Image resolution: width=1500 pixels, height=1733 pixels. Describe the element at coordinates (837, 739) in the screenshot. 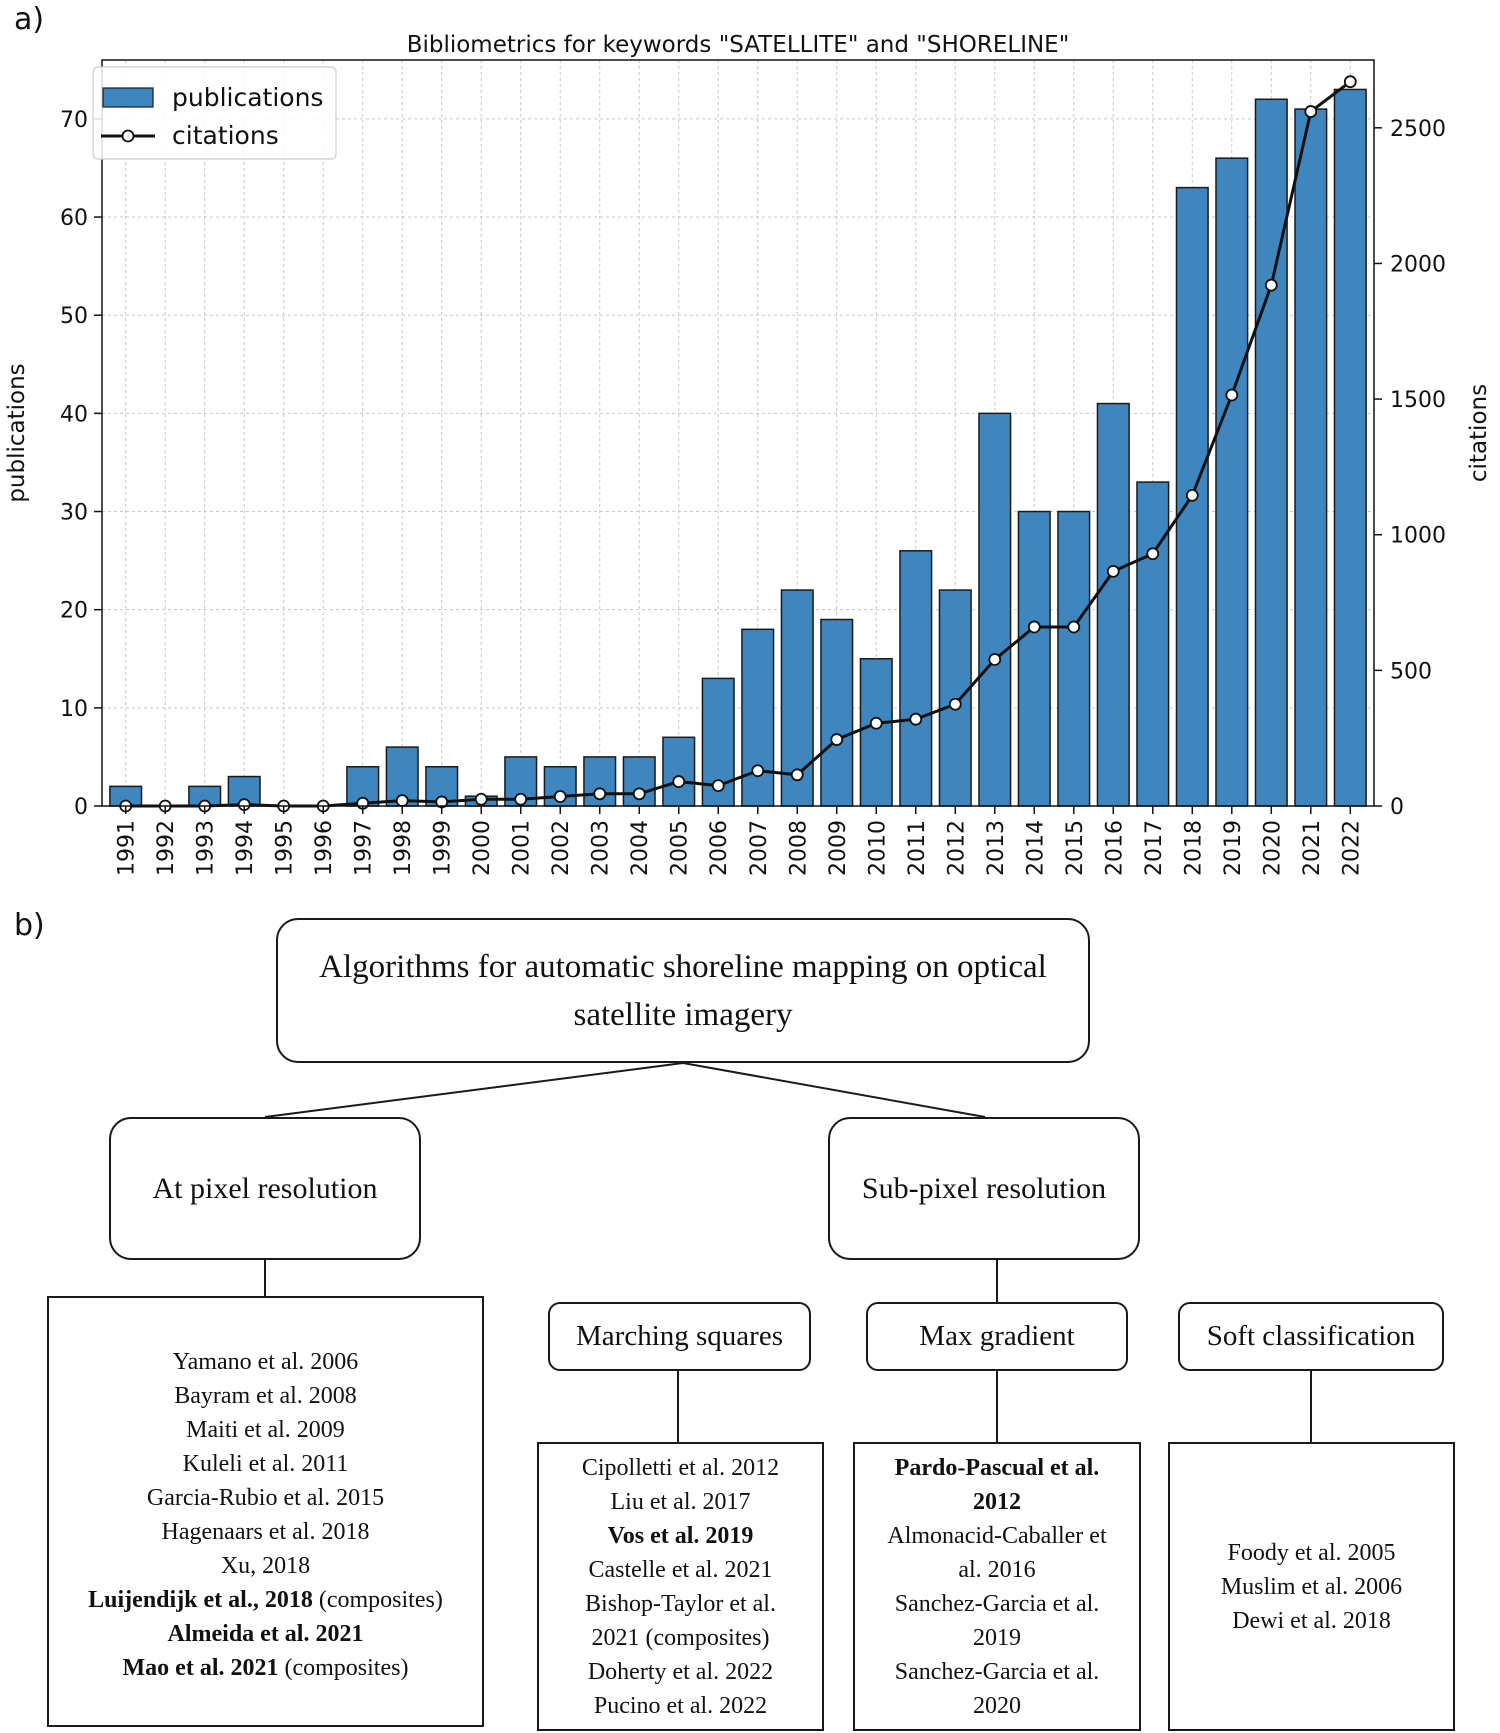

I see `citation-point-2009` at that location.